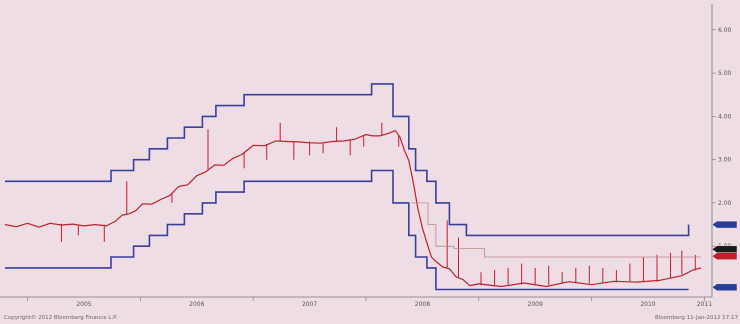 The height and width of the screenshot is (324, 740). What do you see at coordinates (704, 304) in the screenshot?
I see `x-tick-label: 2011` at bounding box center [704, 304].